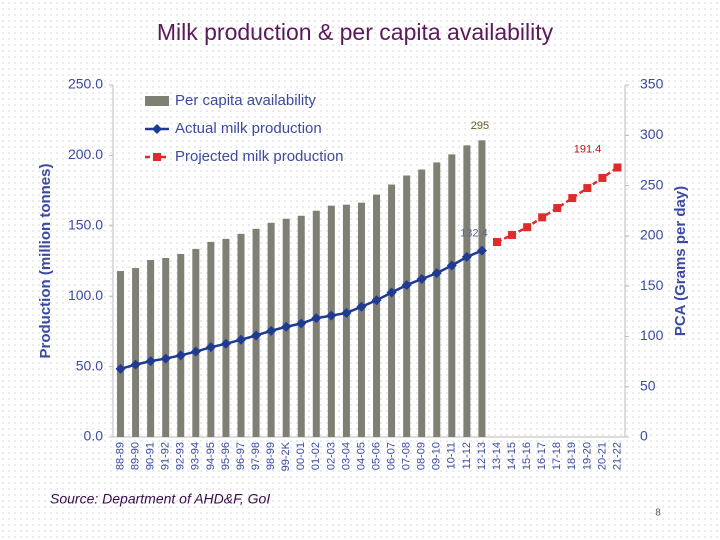 This screenshot has height=540, width=720. Describe the element at coordinates (85, 295) in the screenshot. I see `y-tick-label: 100.0` at that location.